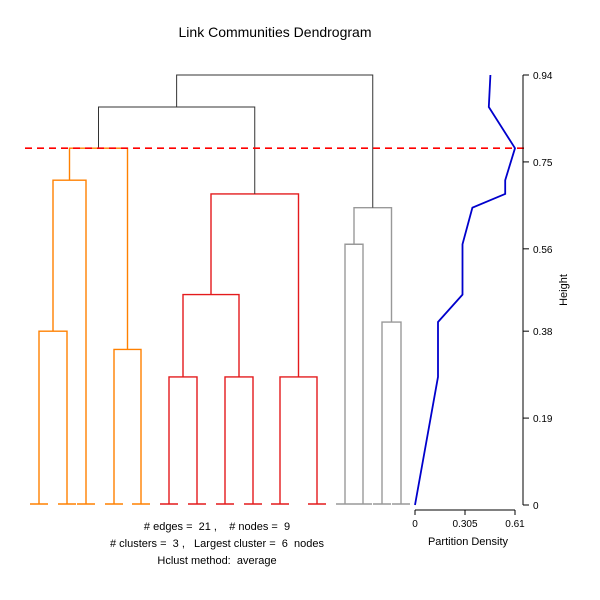 The height and width of the screenshot is (600, 600). I want to click on chart-title: Link Communities Dendrogram, so click(275, 32).